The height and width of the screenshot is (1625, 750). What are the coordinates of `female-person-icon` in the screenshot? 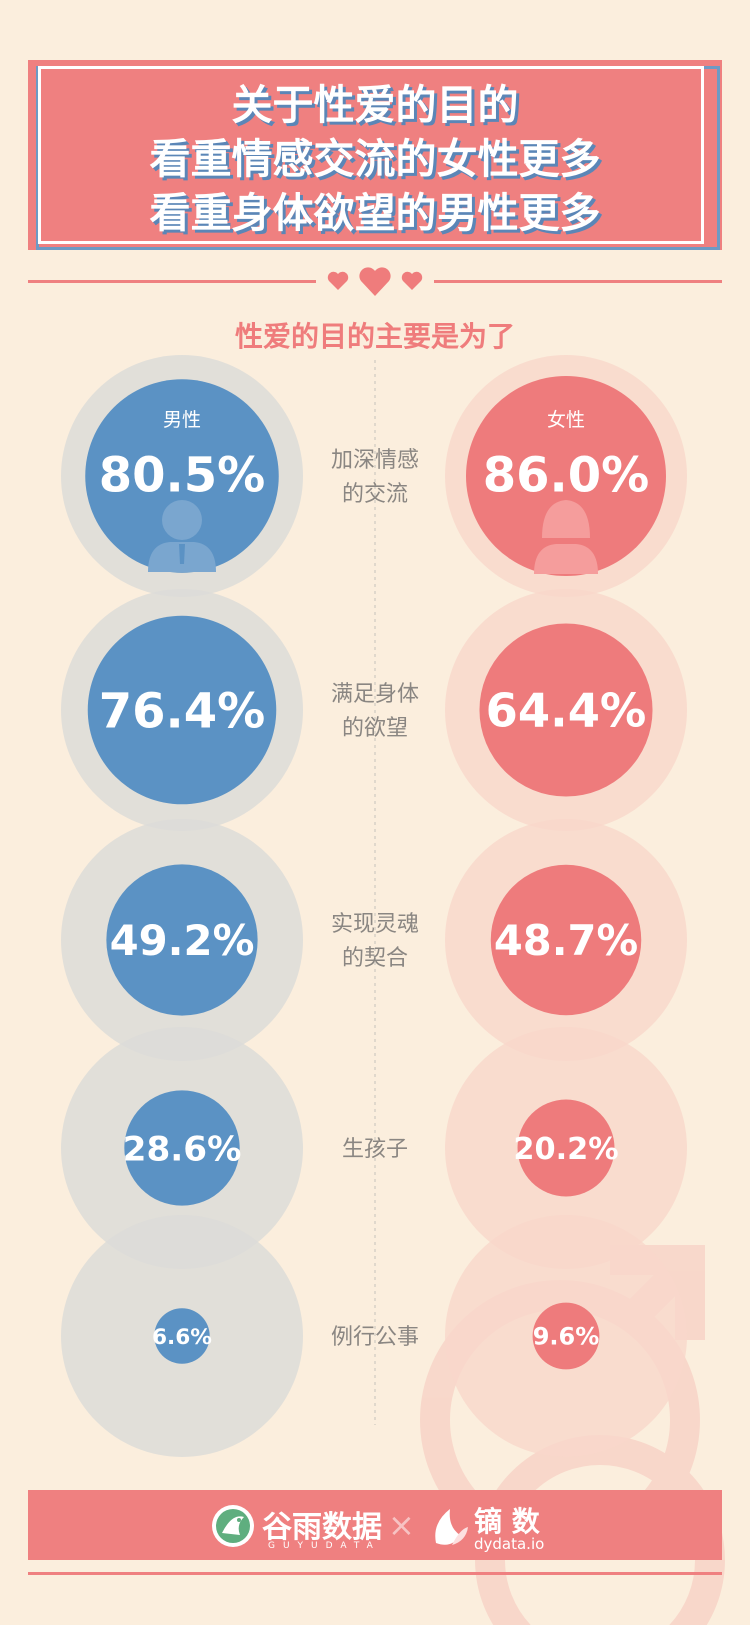 It's located at (566, 519).